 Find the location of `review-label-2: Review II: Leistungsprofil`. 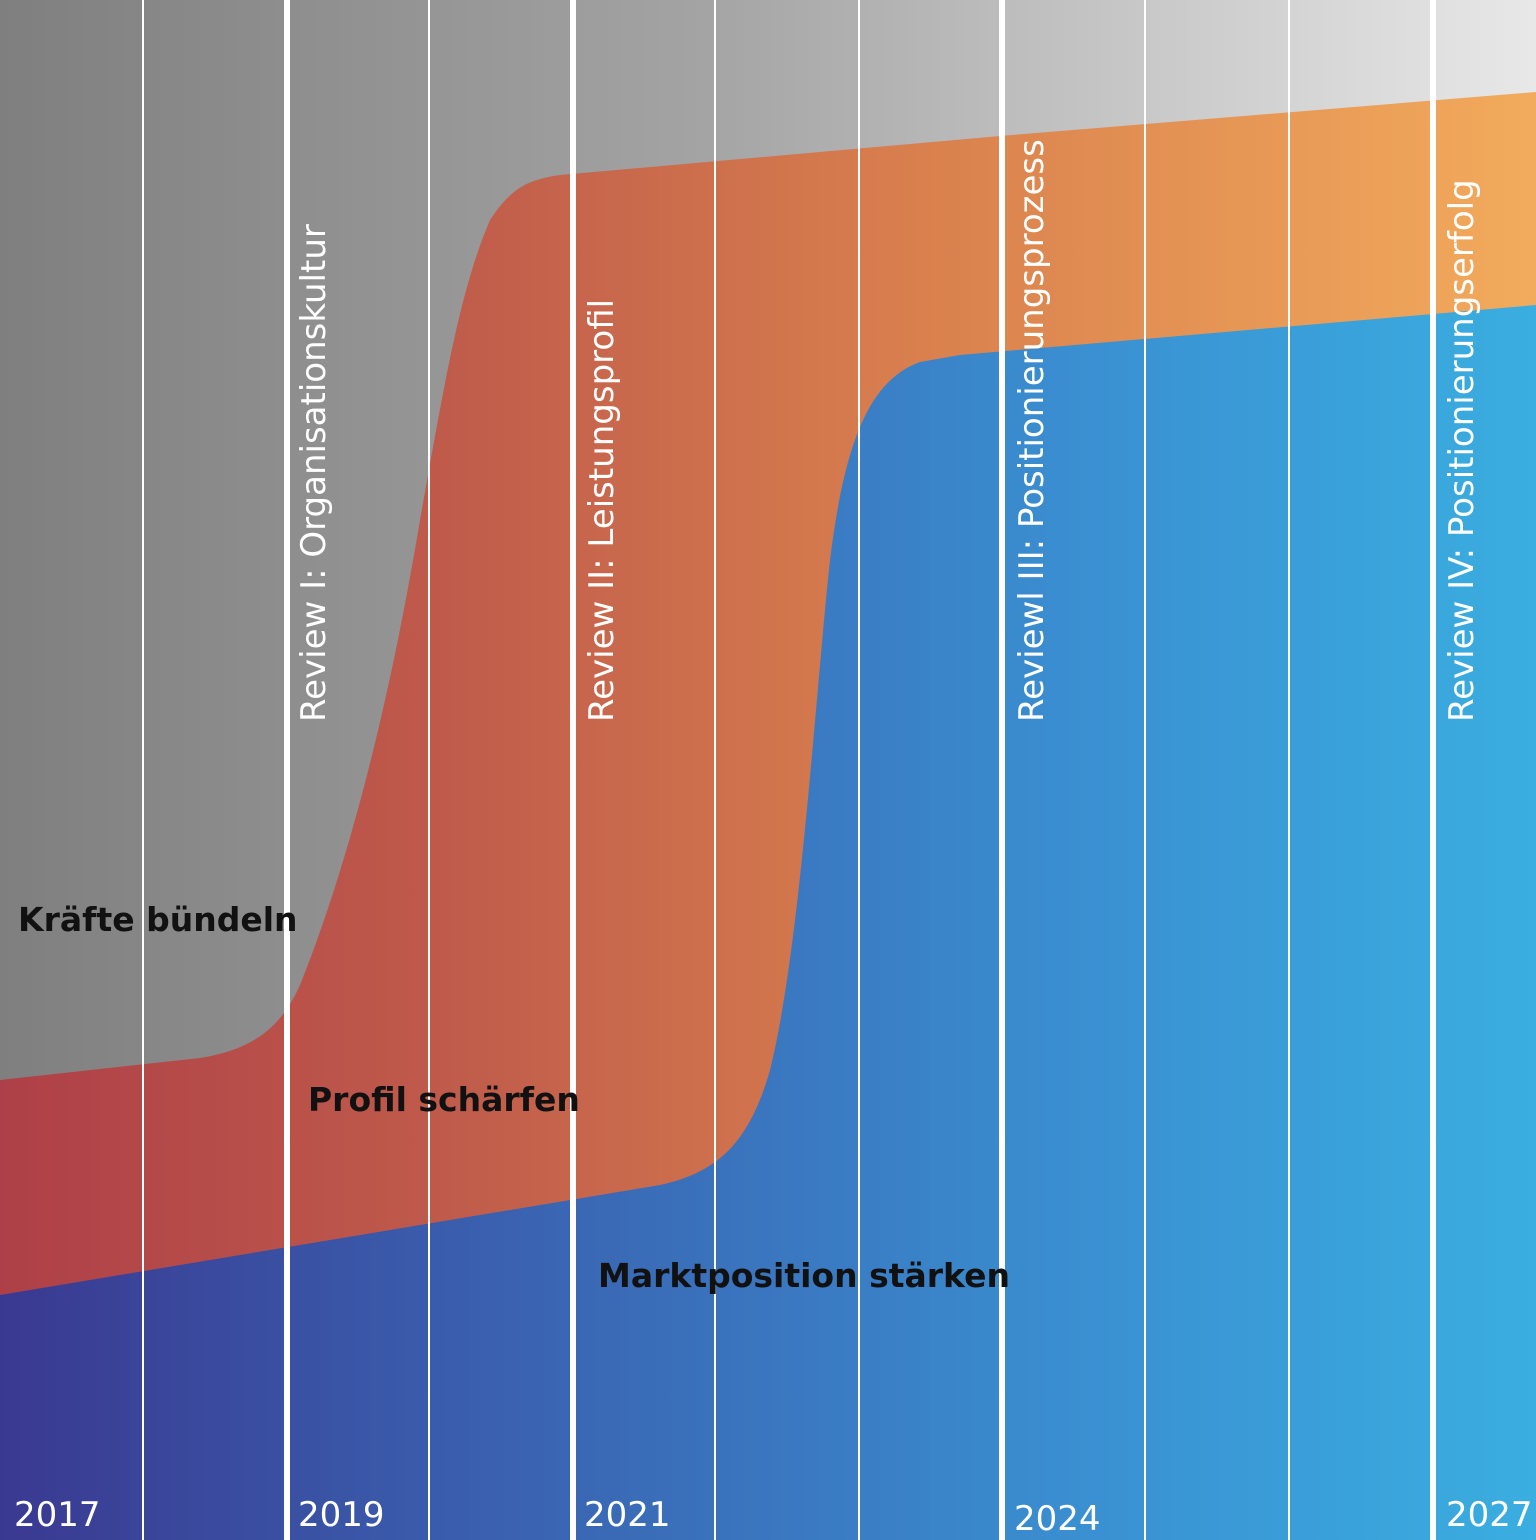

review-label-2: Review II: Leistungsprofil is located at coordinates (602, 510).